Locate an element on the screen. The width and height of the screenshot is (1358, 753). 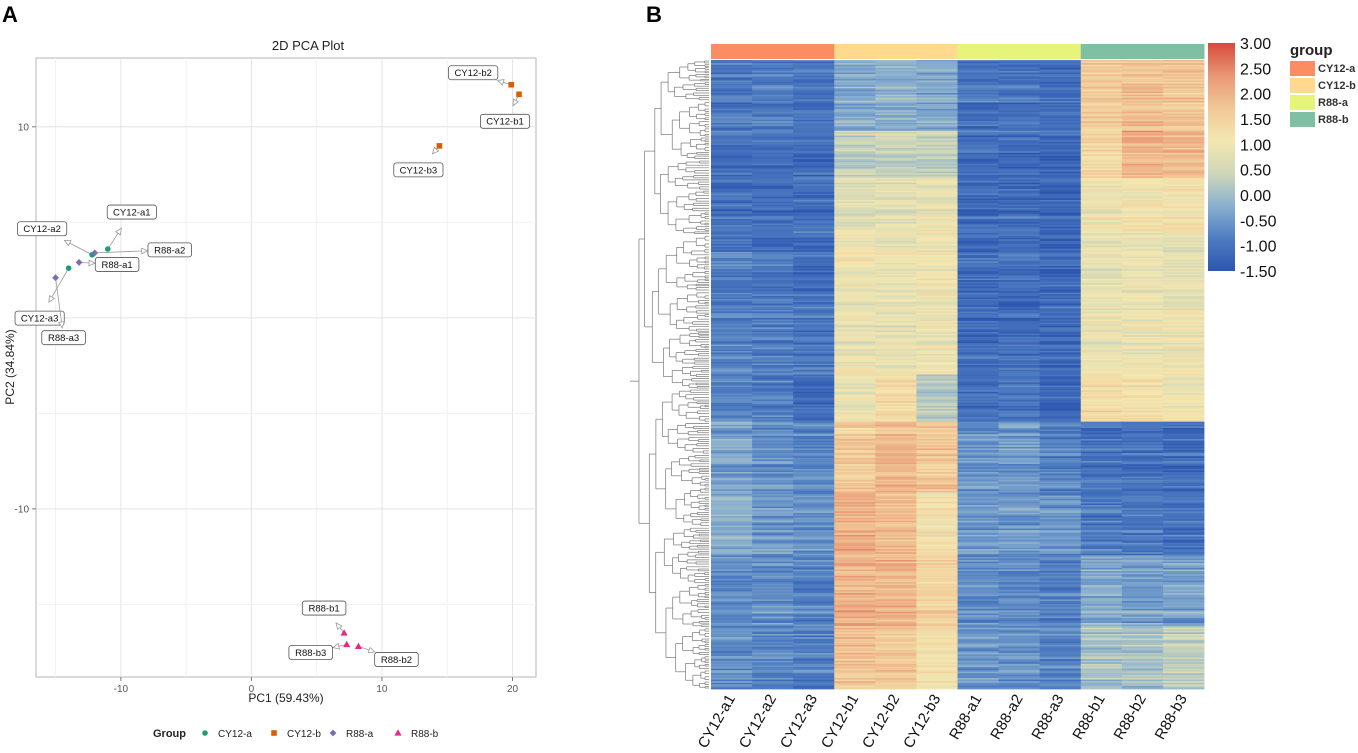
pca-title: 2D PCA Plot is located at coordinates (308, 45).